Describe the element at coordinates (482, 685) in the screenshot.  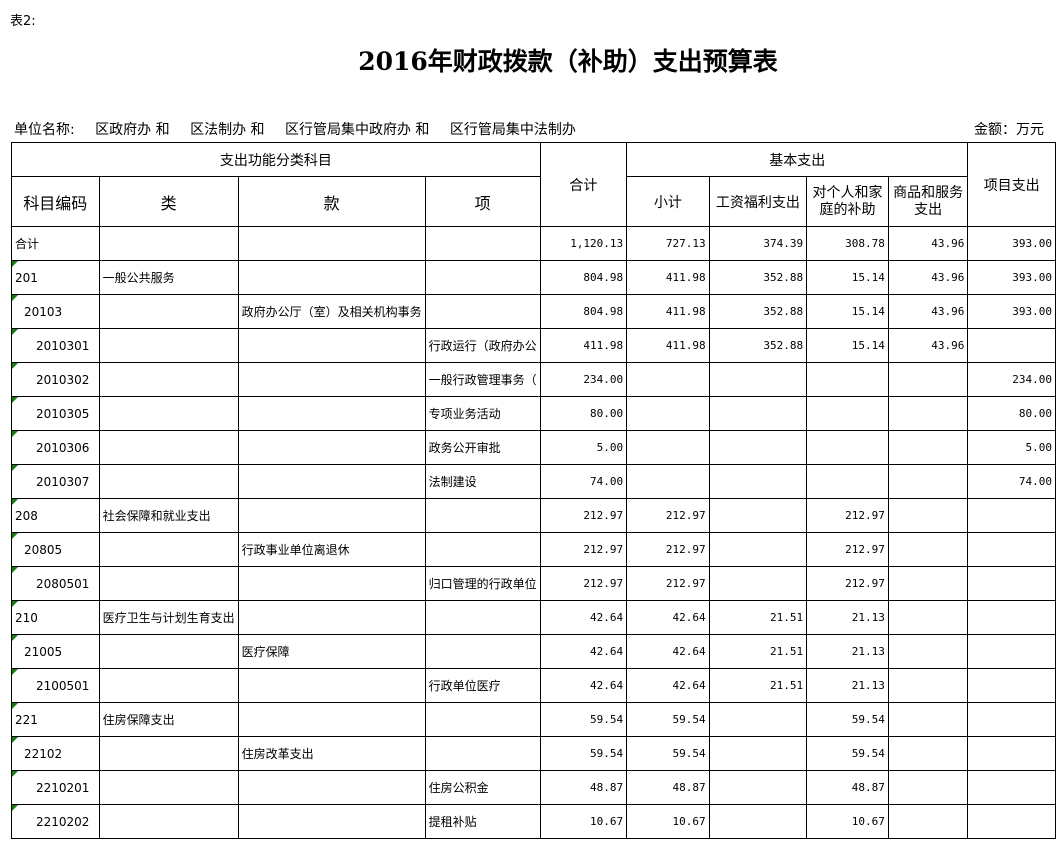
I see `cell-xiang: 行政单位医疗` at that location.